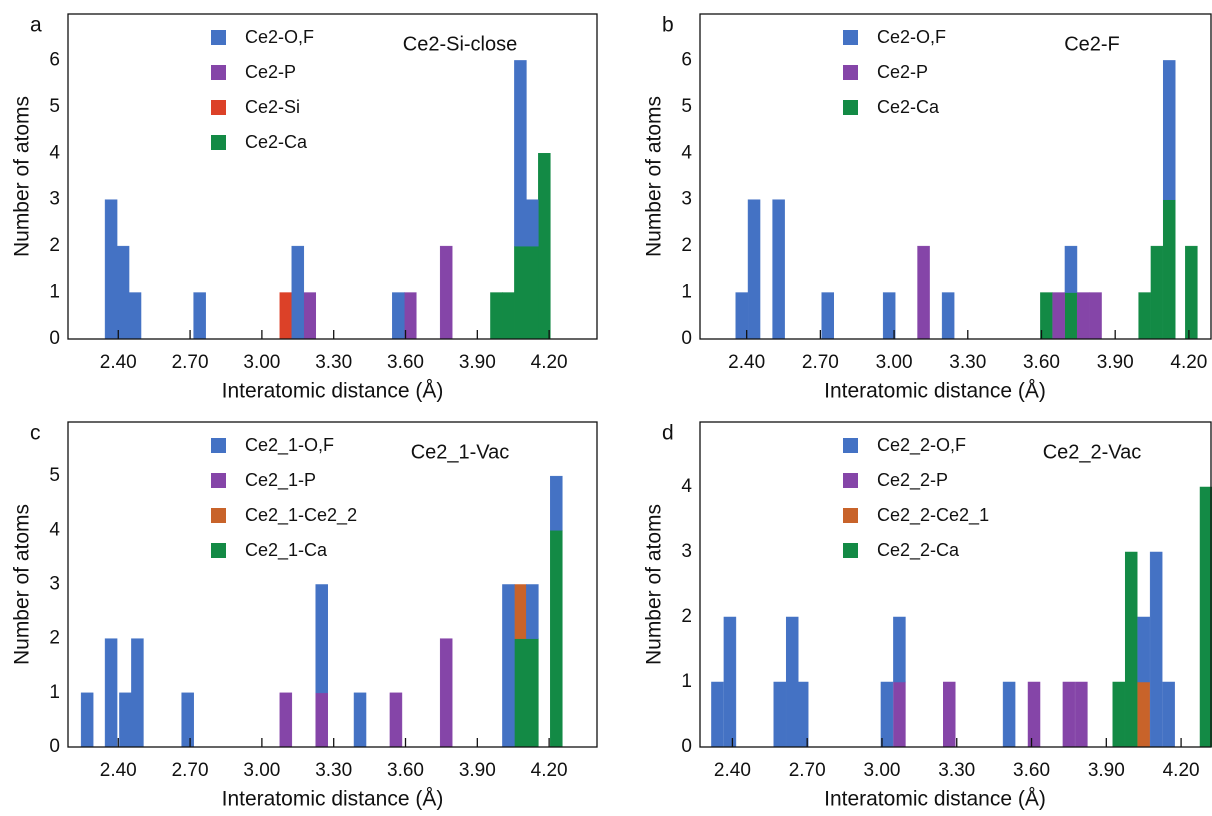 This screenshot has height=816, width=1212. I want to click on panel-title: Ce2-Si-close, so click(460, 44).